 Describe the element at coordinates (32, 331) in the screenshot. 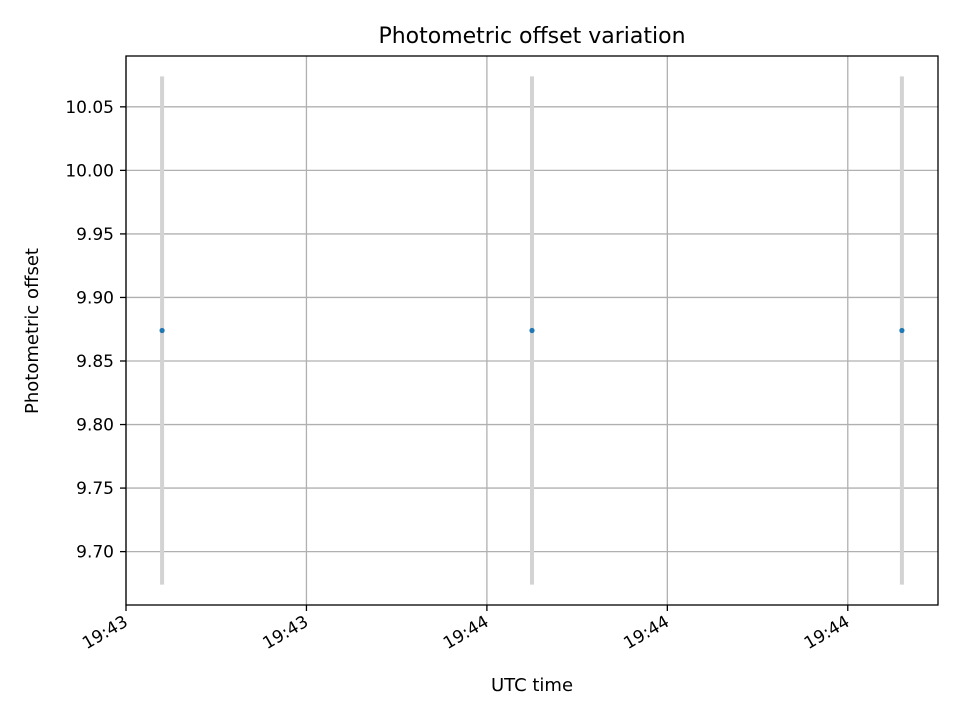

I see `y-axis-label: Photometric offset` at that location.